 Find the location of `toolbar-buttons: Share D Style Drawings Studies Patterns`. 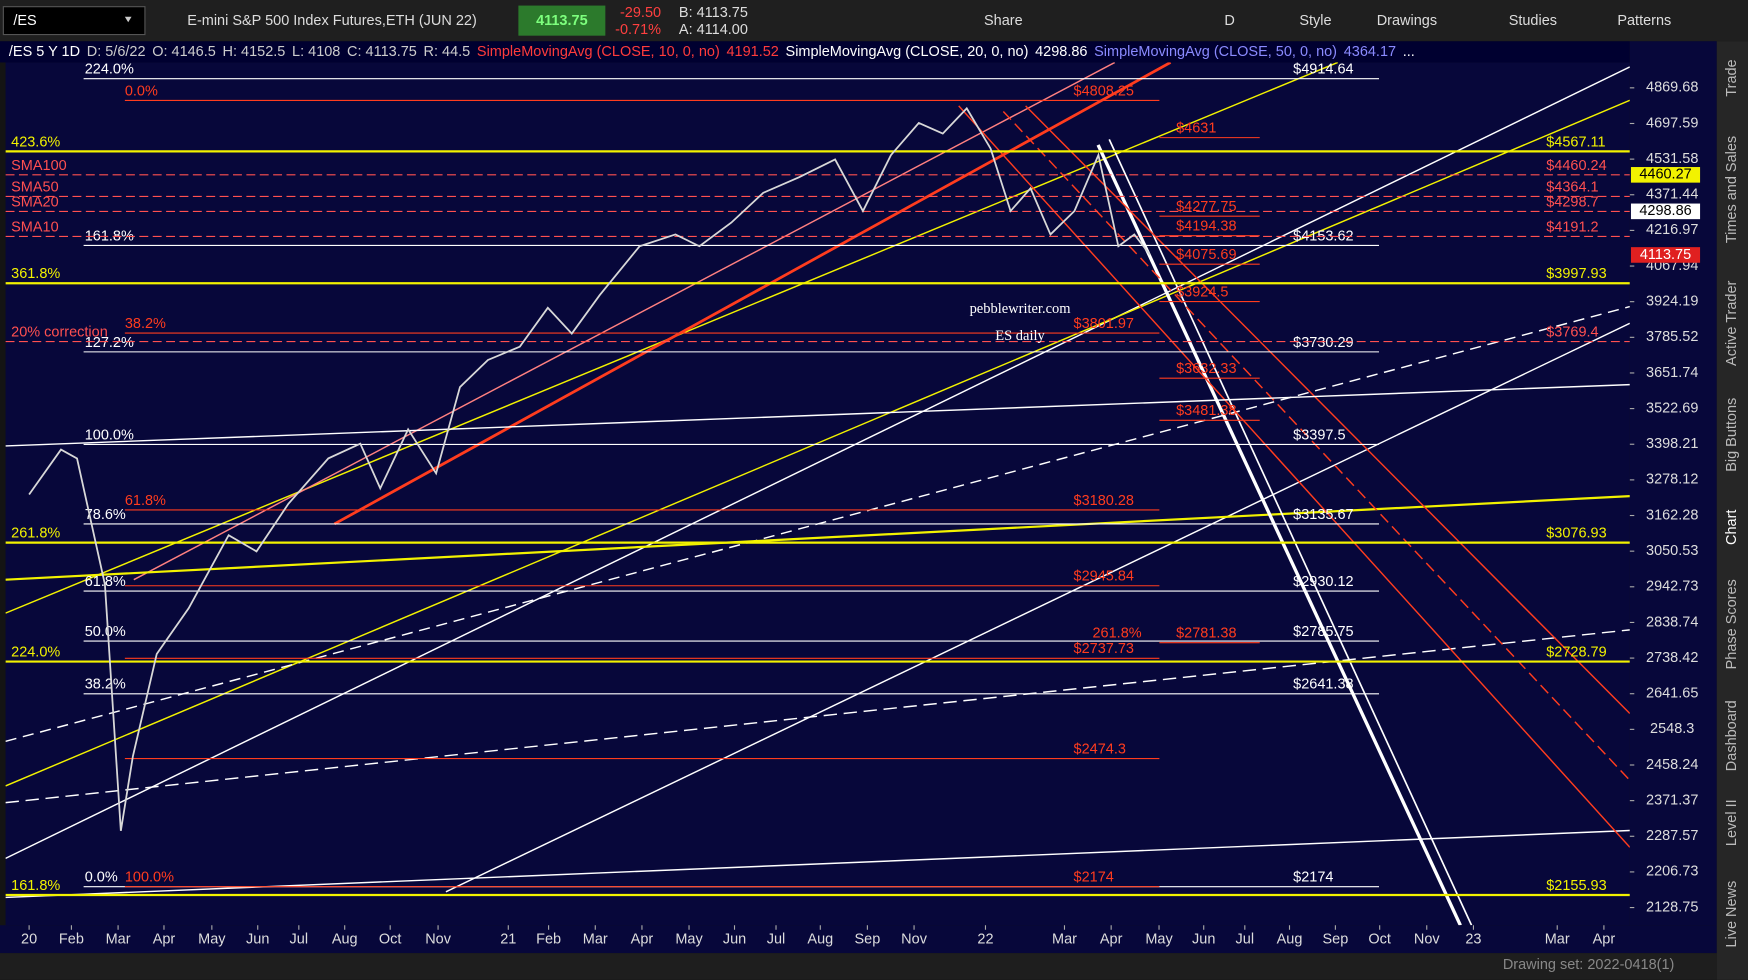

toolbar-buttons: Share D Style Drawings Studies Patterns is located at coordinates (1327, 21).